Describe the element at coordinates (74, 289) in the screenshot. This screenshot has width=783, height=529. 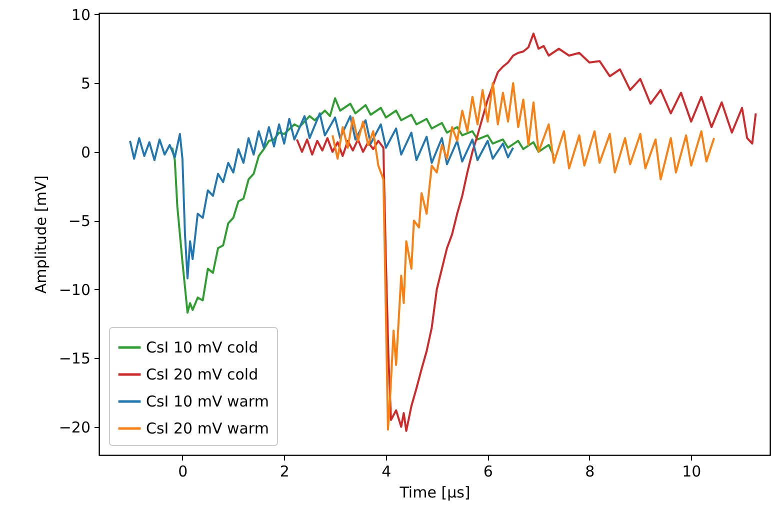
I see `y-tick-label: −10` at that location.